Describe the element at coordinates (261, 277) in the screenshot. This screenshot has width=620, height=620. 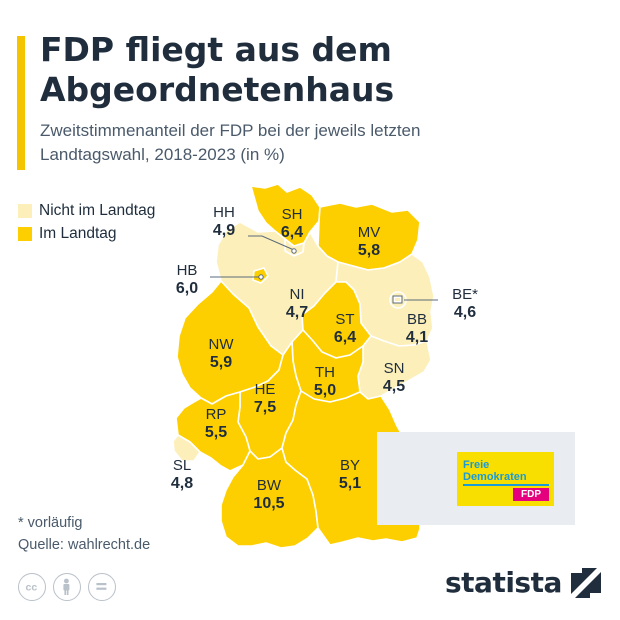
I see `leader-dot-hb` at that location.